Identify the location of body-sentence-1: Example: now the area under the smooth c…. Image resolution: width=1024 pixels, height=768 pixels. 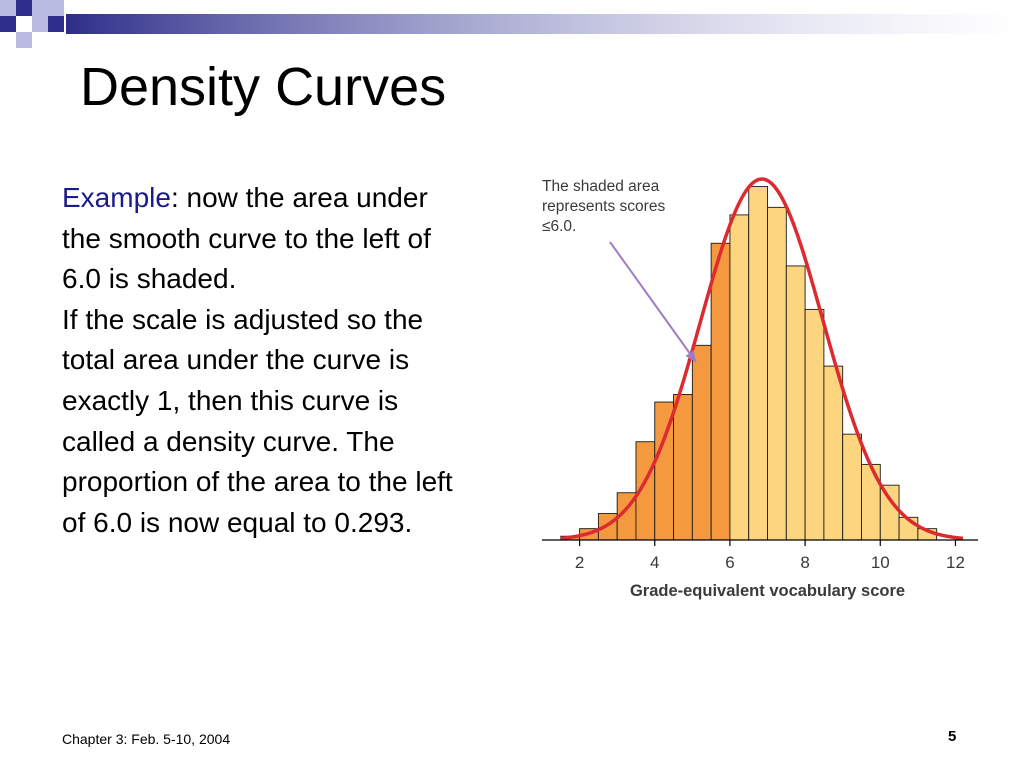
(267, 239).